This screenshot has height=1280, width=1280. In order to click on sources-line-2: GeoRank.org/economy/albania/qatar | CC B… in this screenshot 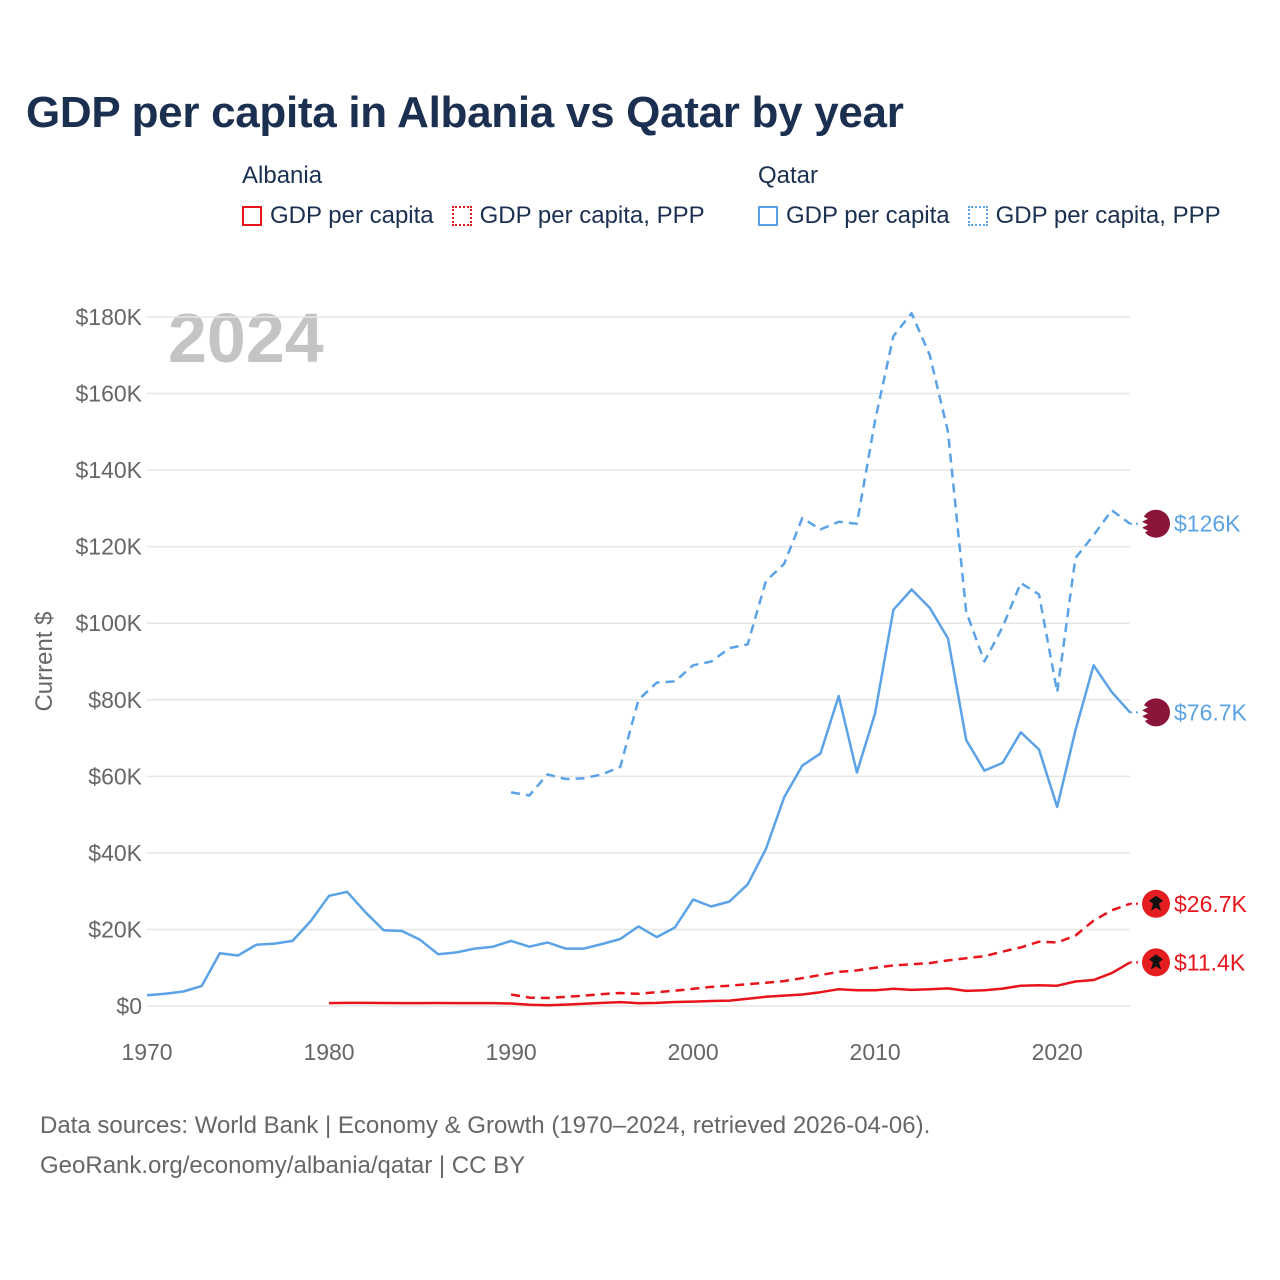, I will do `click(283, 1165)`.